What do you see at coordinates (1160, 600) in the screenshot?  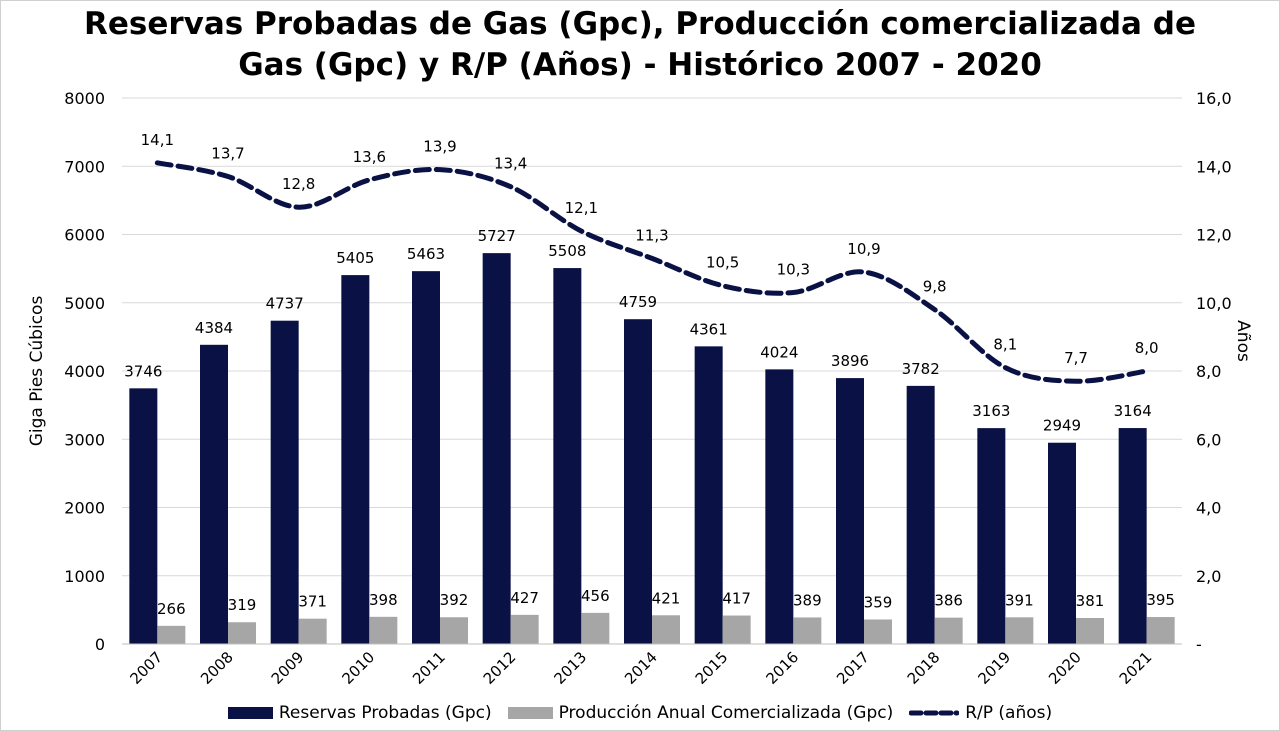 I see `data-label-produccion: 395` at bounding box center [1160, 600].